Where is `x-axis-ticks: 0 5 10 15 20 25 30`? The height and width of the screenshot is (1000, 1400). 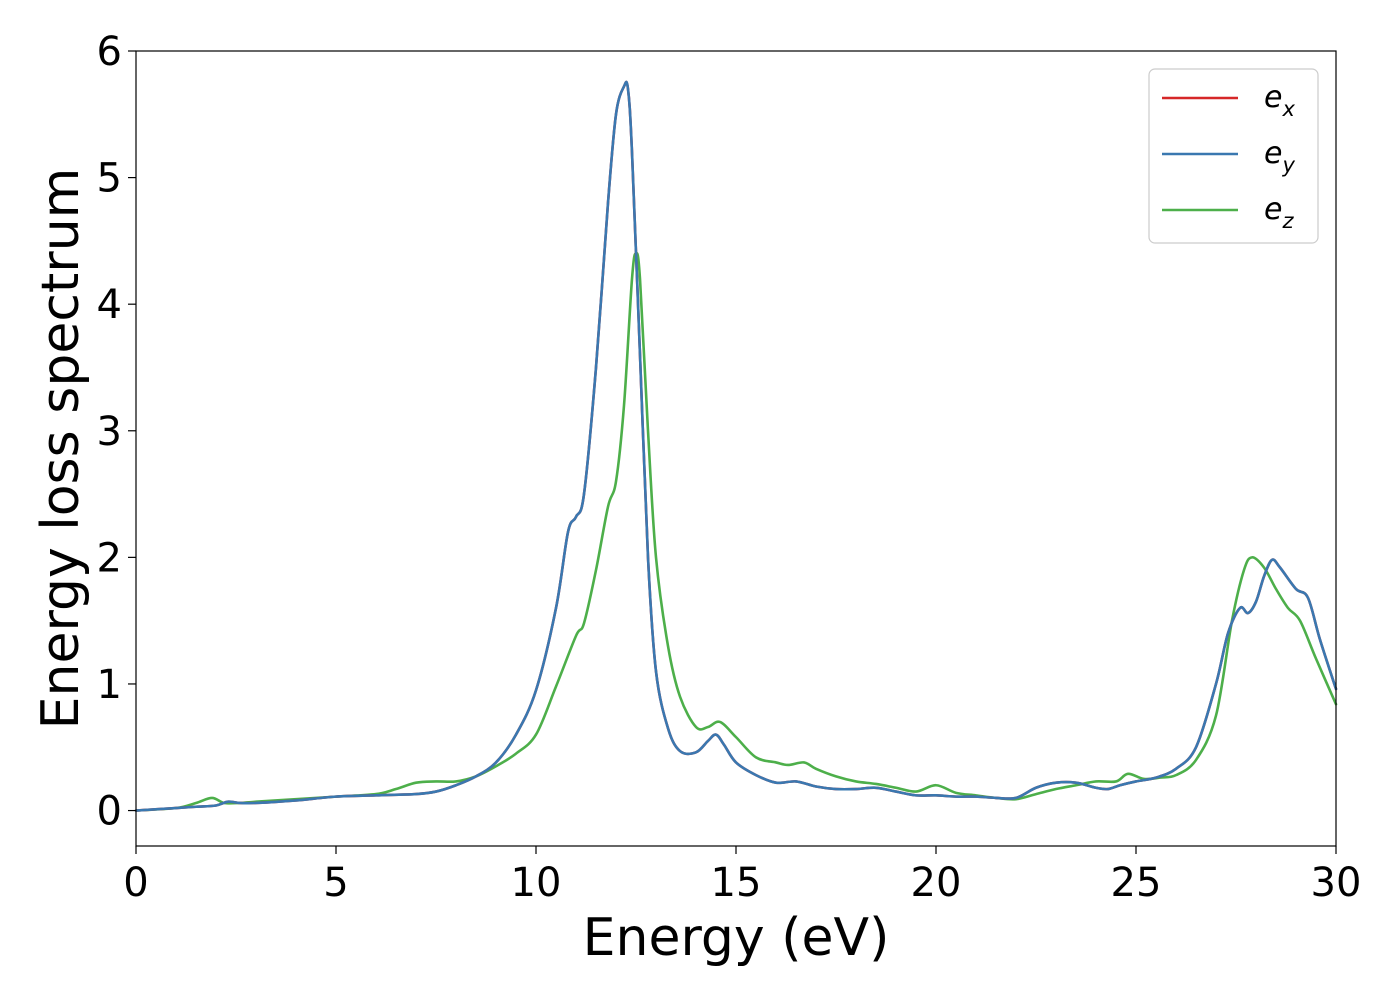 x-axis-ticks: 0 5 10 15 20 25 30 is located at coordinates (742, 876).